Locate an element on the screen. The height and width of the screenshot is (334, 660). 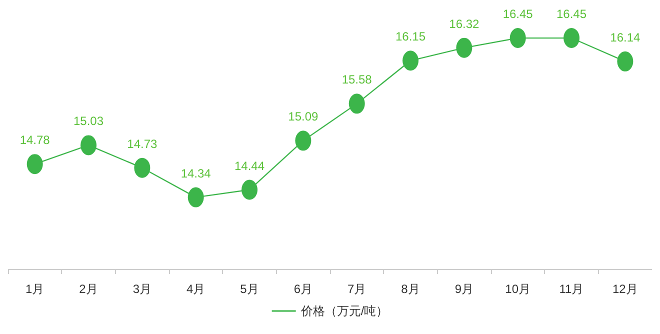
data-label: 14.73 is located at coordinates (142, 143).